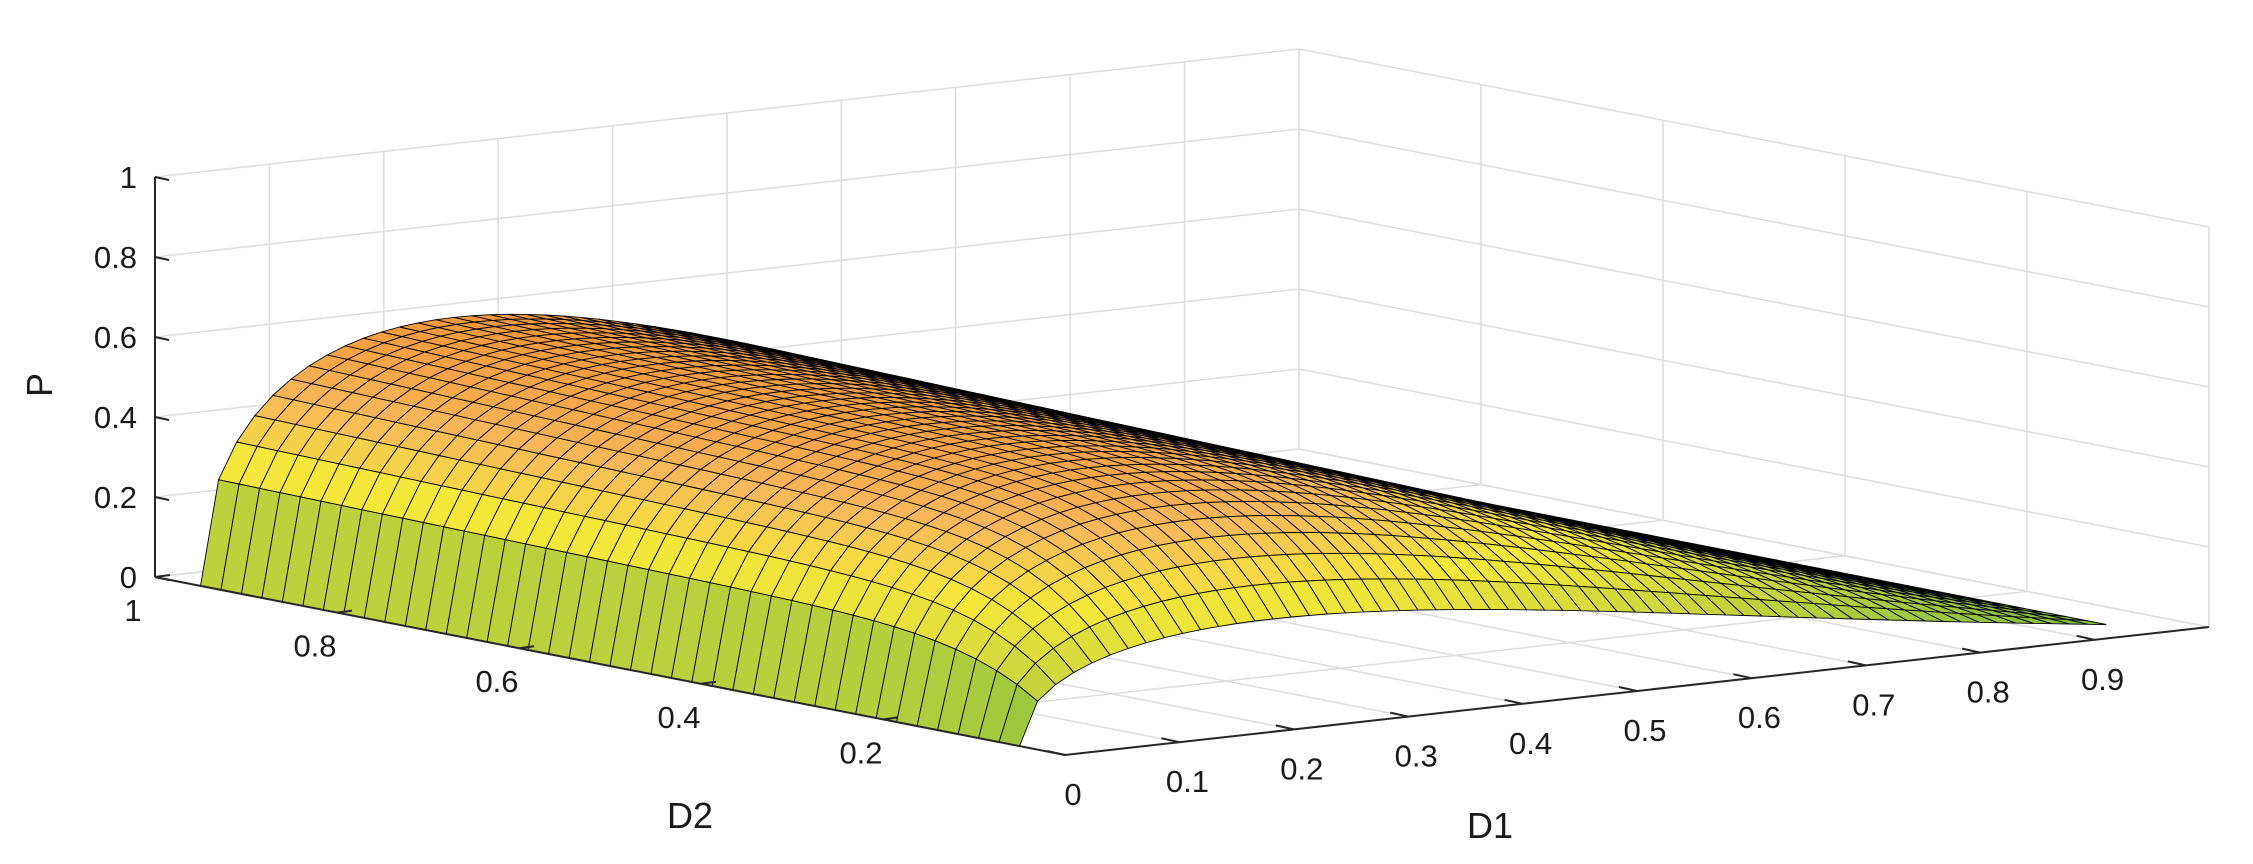 The image size is (2253, 864). Describe the element at coordinates (132, 610) in the screenshot. I see `y-tick-label: 1` at that location.